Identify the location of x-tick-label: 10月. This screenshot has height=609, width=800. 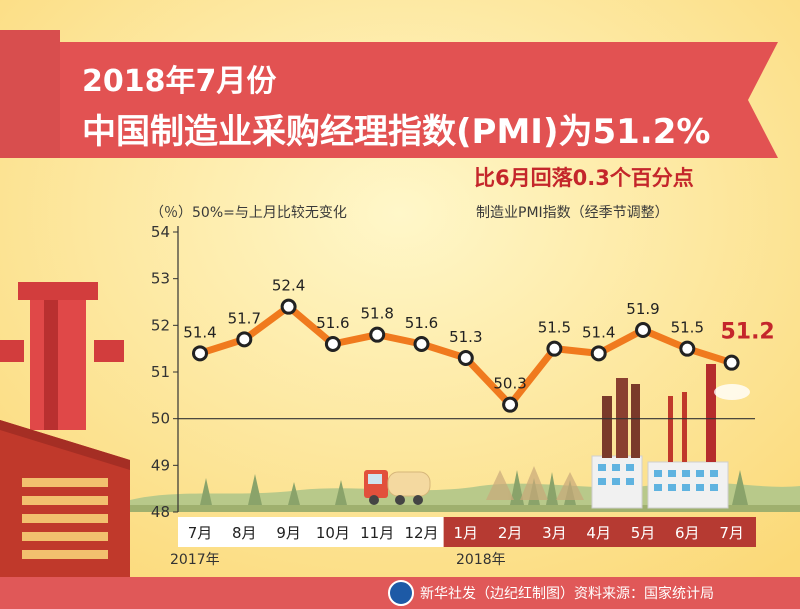
(333, 533).